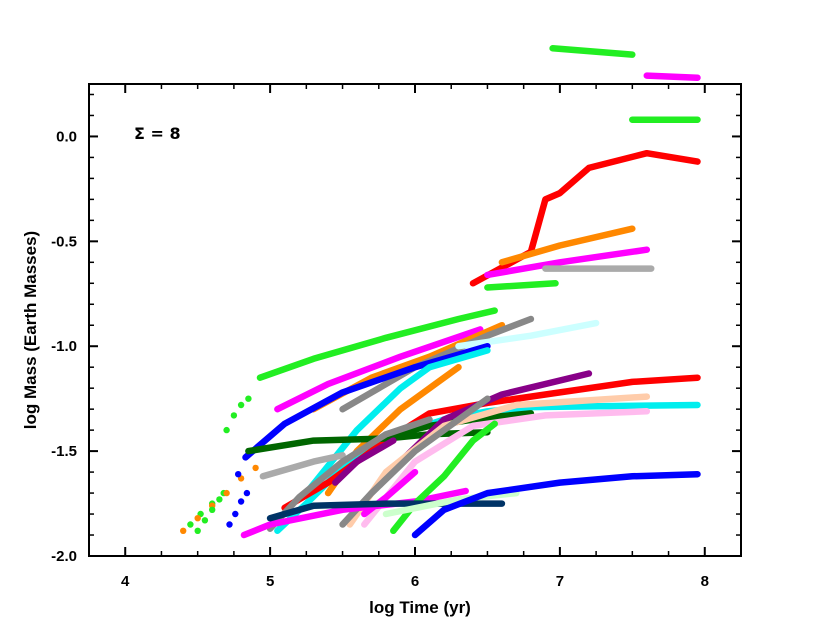  Describe the element at coordinates (451, 503) in the screenshot. I see `series-32-line` at that location.